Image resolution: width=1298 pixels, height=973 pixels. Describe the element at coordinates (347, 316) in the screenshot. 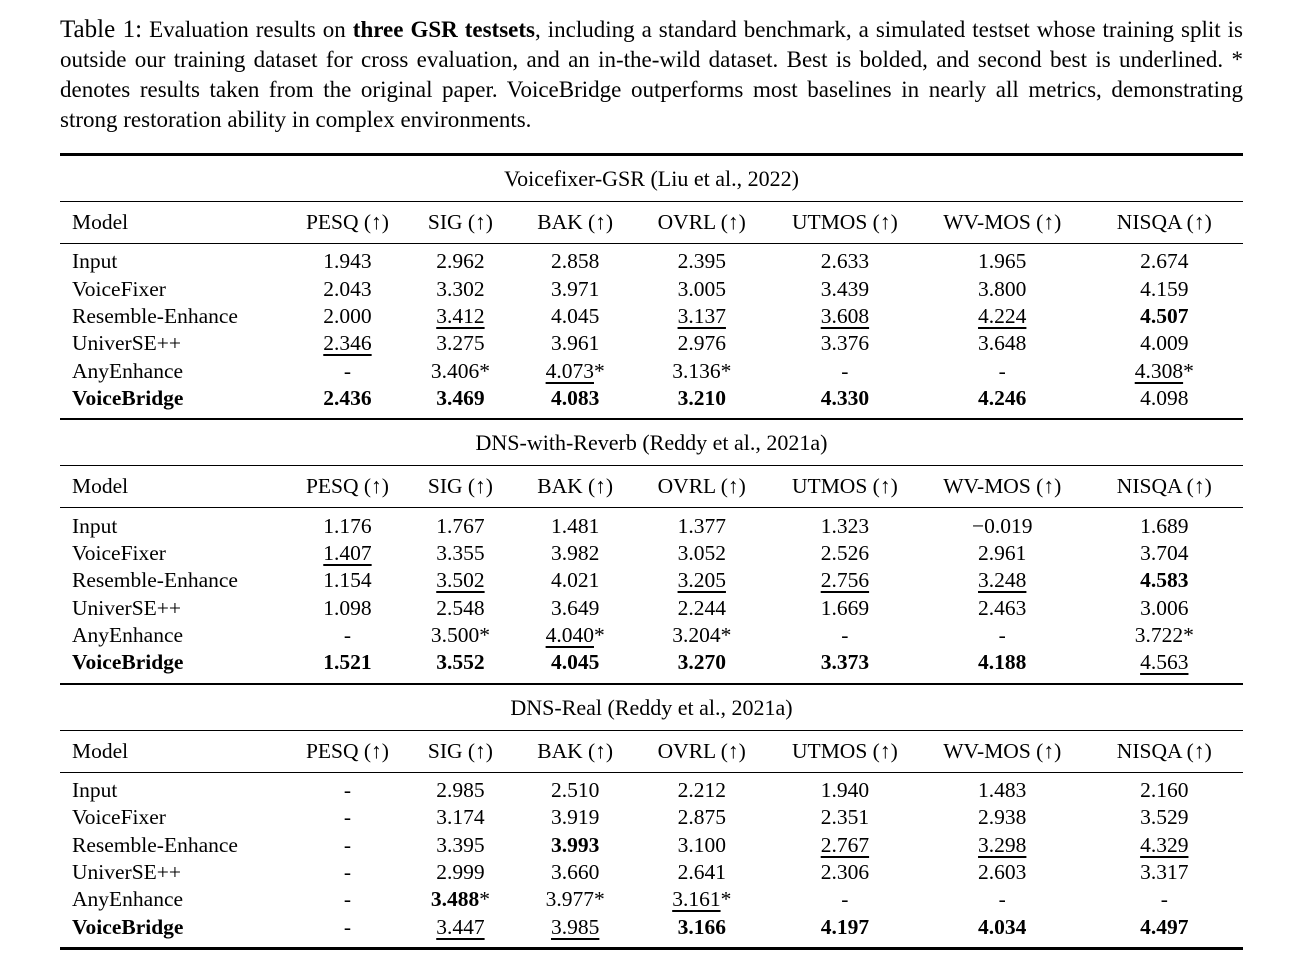

I see `value-cell: 2.000` at that location.